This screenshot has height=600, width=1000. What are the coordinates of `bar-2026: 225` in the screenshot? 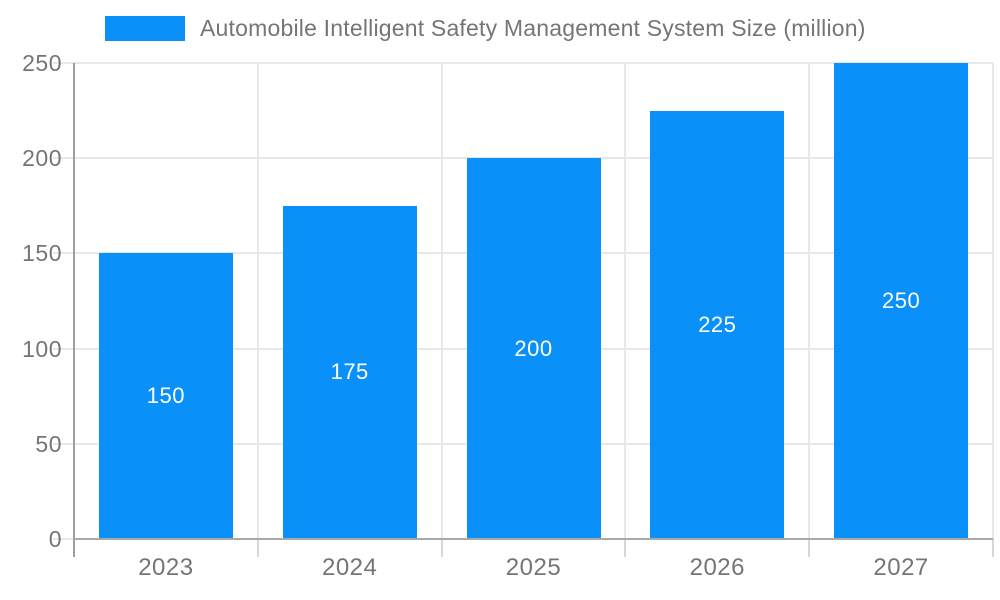 It's located at (717, 324).